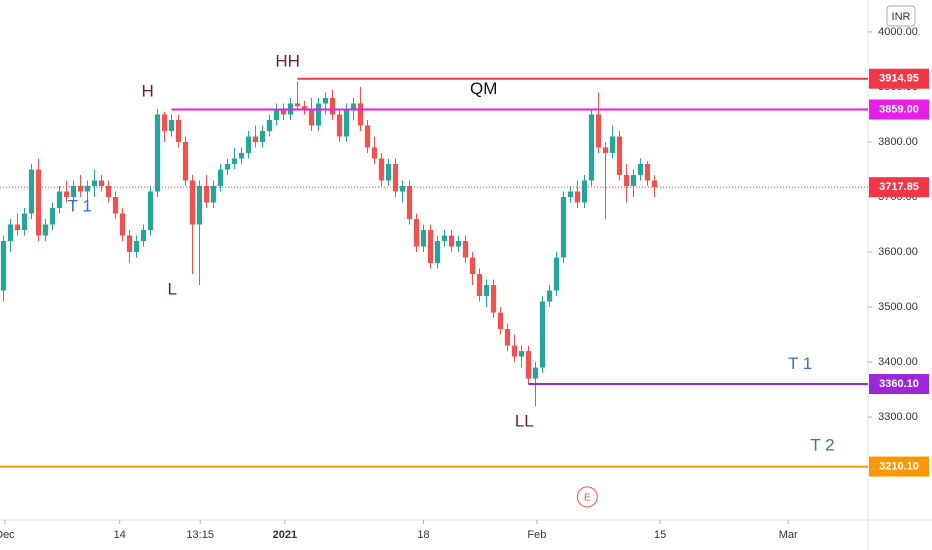 This screenshot has height=550, width=932. I want to click on x-tick-label: Feb, so click(536, 535).